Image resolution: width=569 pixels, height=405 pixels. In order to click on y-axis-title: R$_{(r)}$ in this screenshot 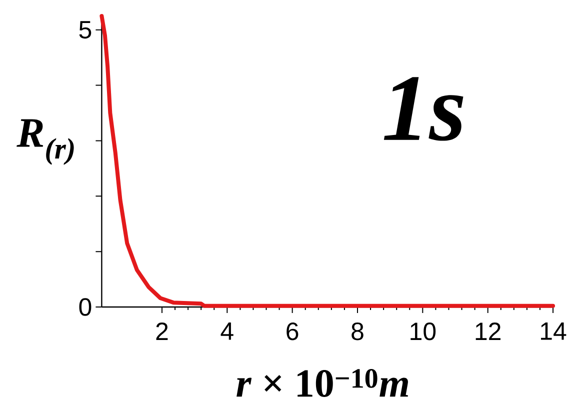, I will do `click(45, 142)`.